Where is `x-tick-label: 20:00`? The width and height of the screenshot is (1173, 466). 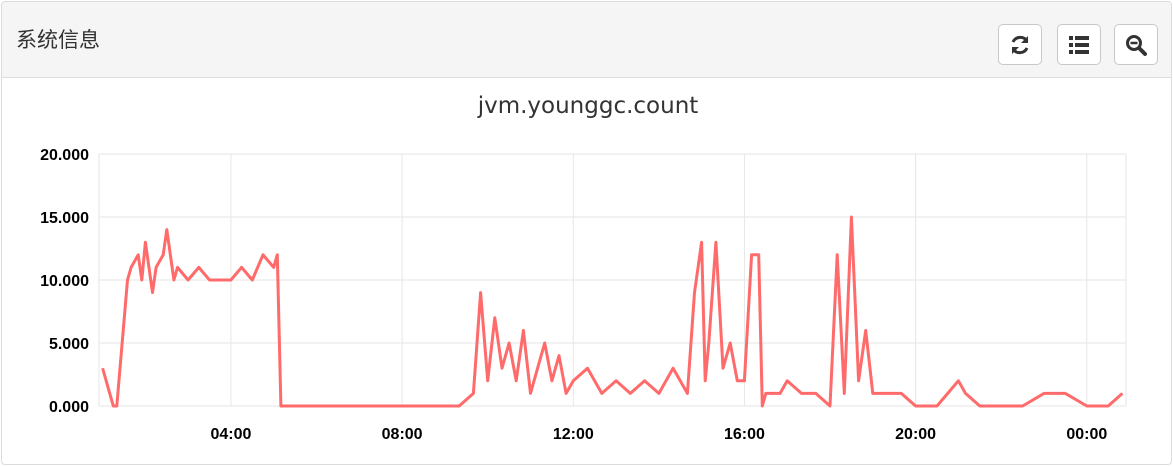 x-tick-label: 20:00 is located at coordinates (915, 434).